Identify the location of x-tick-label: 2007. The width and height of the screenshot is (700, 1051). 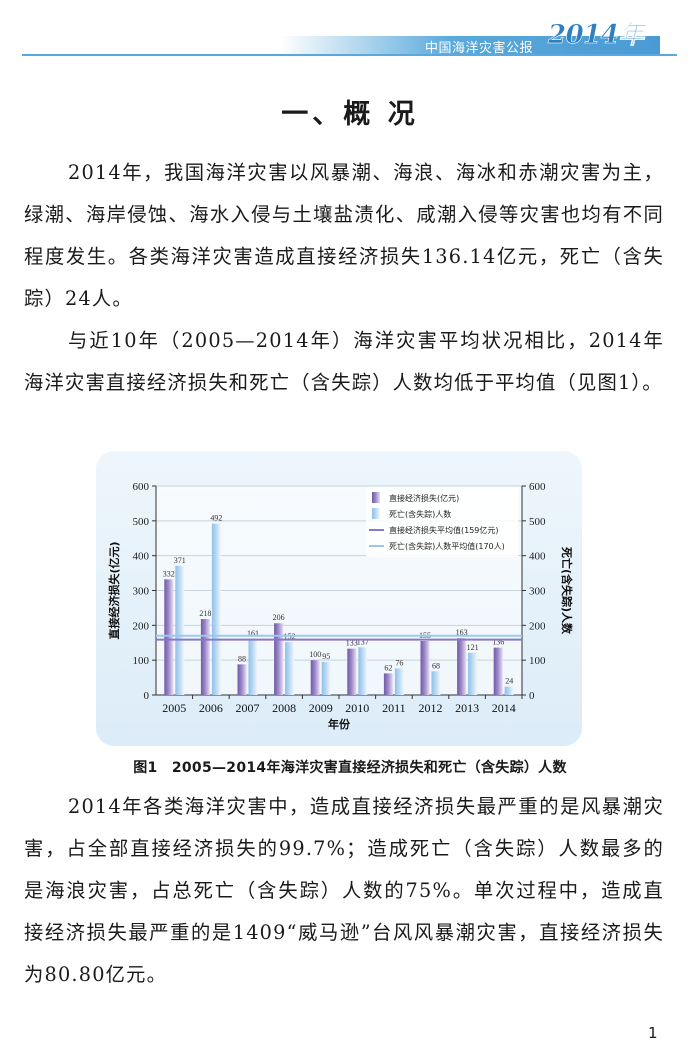
(248, 708).